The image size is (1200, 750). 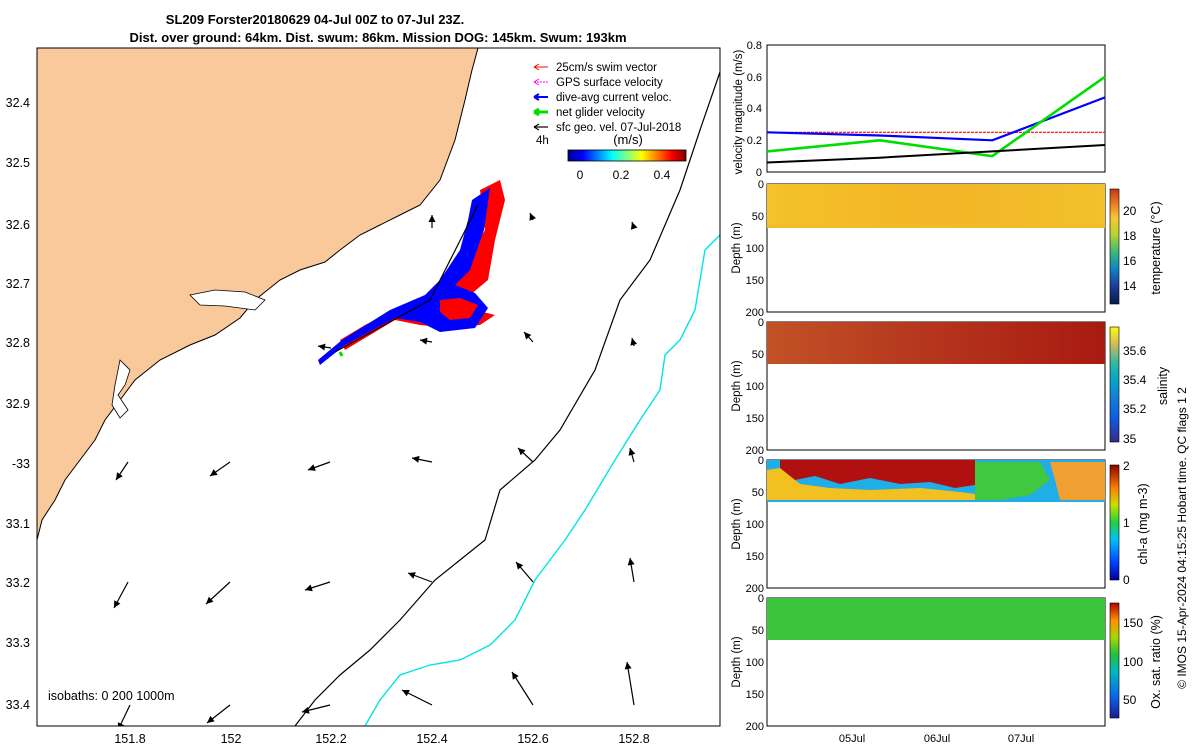 What do you see at coordinates (1126, 466) in the screenshot?
I see `chl-colorbar-tick: 2` at bounding box center [1126, 466].